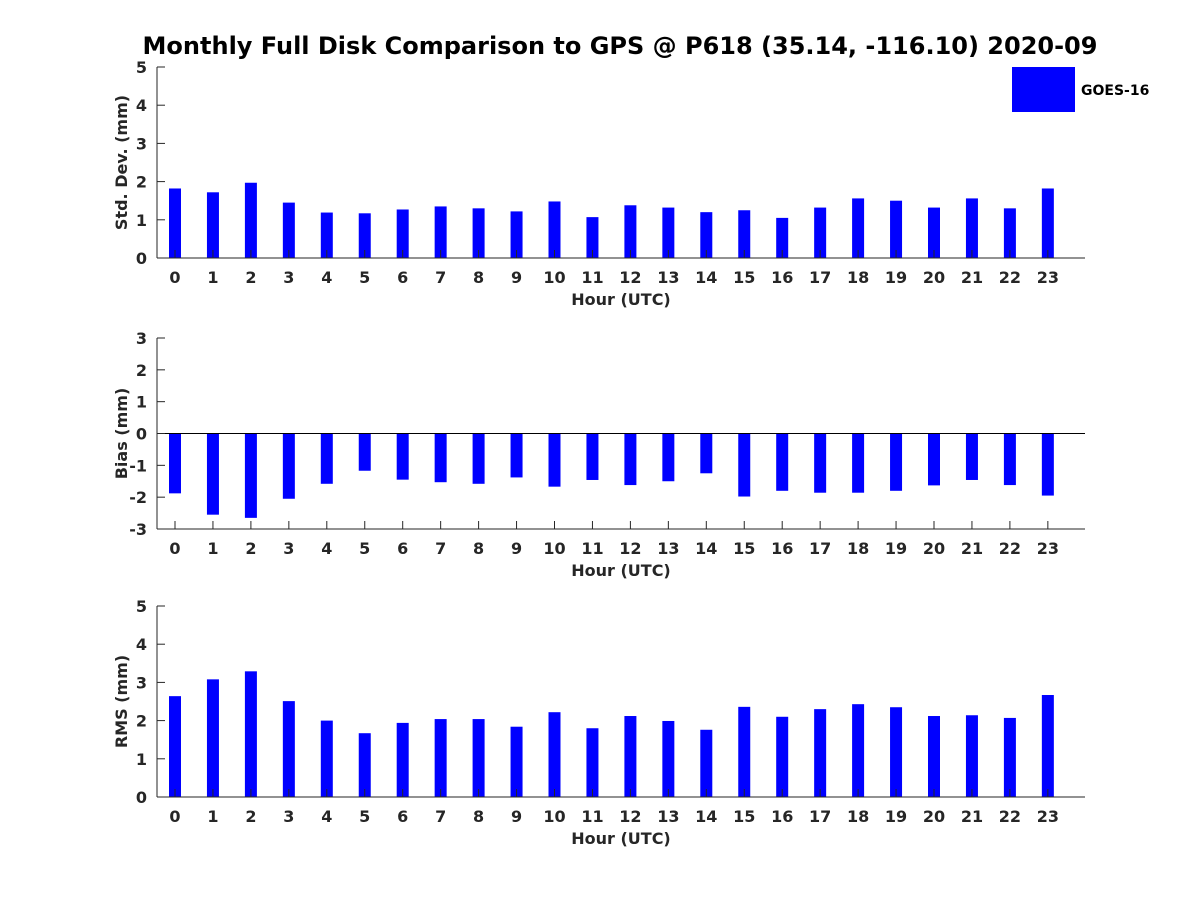 The width and height of the screenshot is (1200, 900). Describe the element at coordinates (141, 220) in the screenshot. I see `y-tick-label: 1` at that location.